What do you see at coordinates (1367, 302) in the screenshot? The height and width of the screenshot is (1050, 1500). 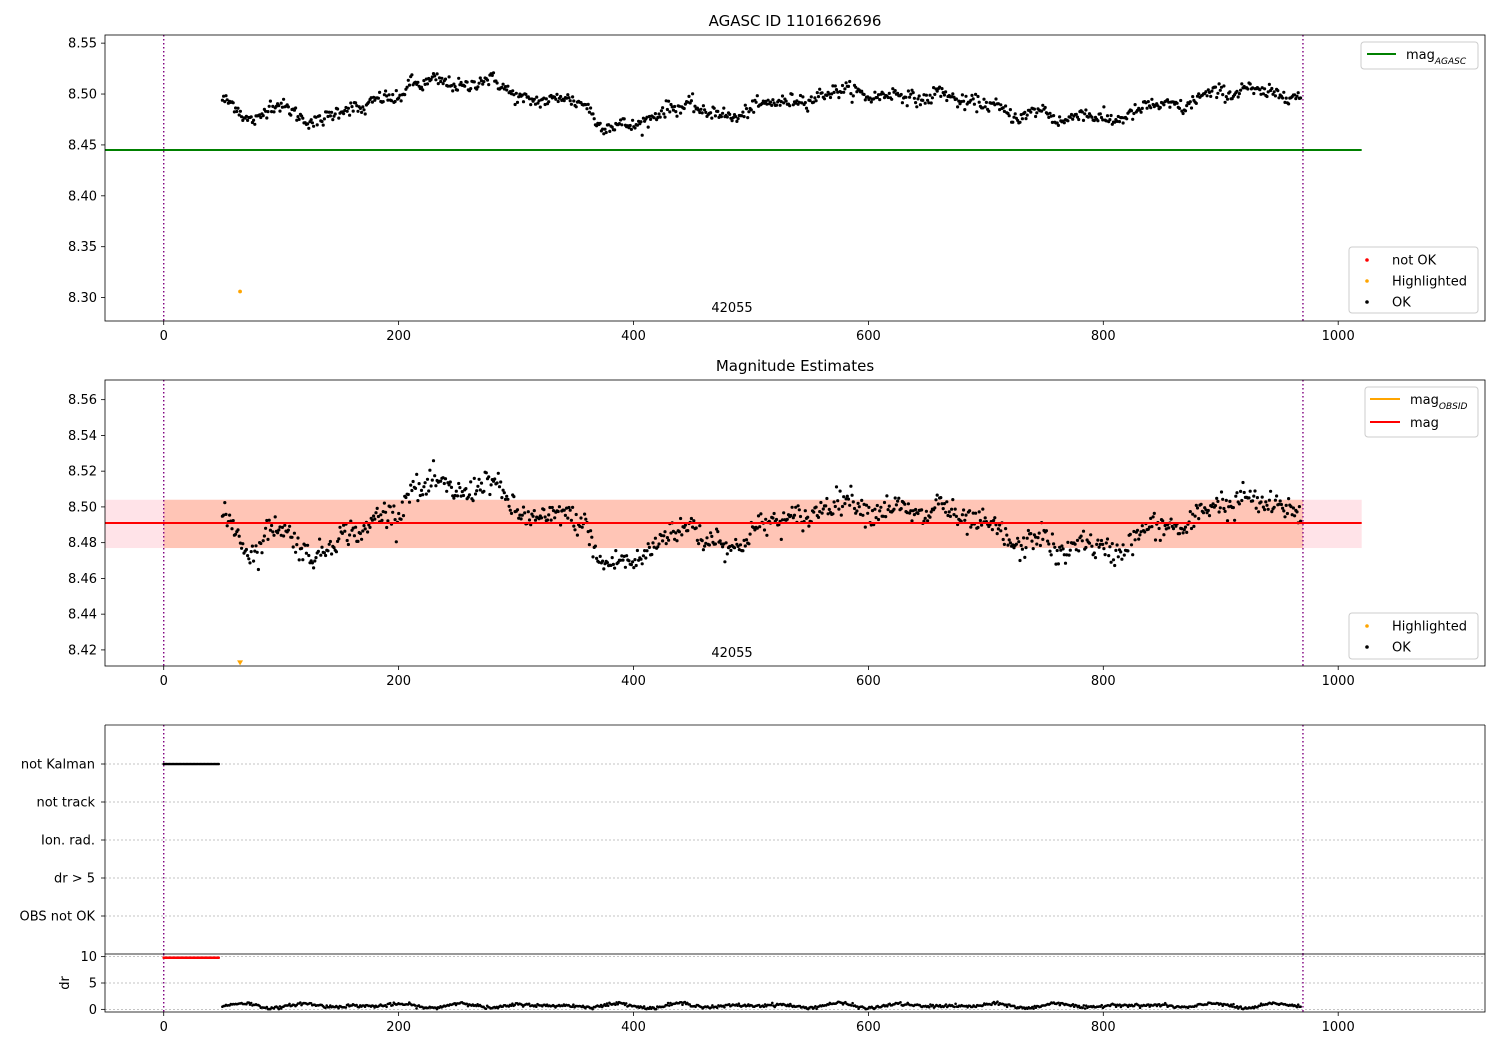 I see `legend-marker` at bounding box center [1367, 302].